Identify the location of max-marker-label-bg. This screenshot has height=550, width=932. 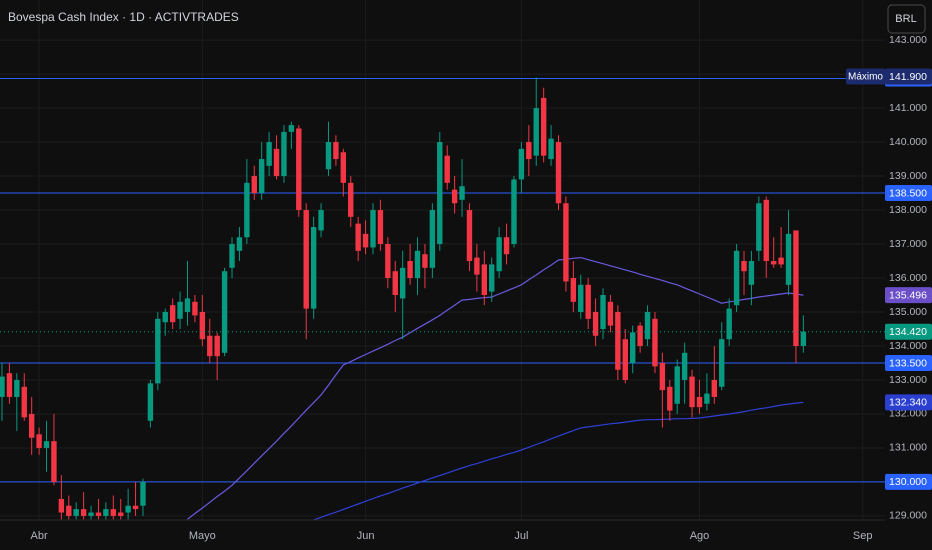
(908, 76).